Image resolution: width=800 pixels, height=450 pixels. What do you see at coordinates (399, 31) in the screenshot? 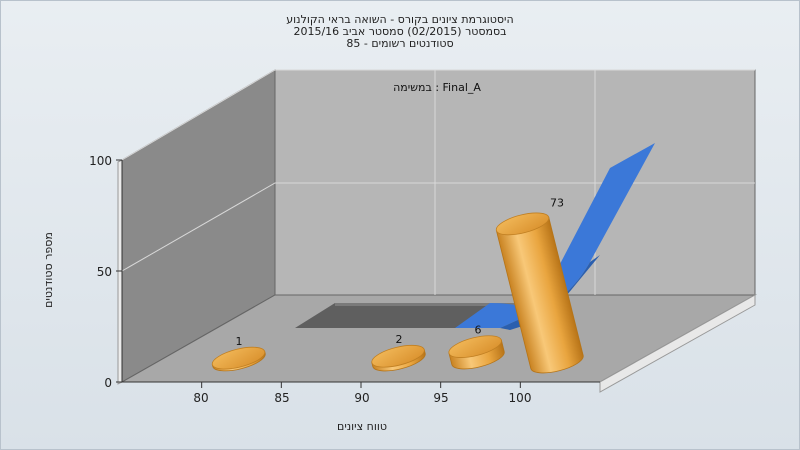
I see `chart-title-line-2: בסמסטר (02/2015) סמסטר אביב 2015/16` at bounding box center [399, 31].